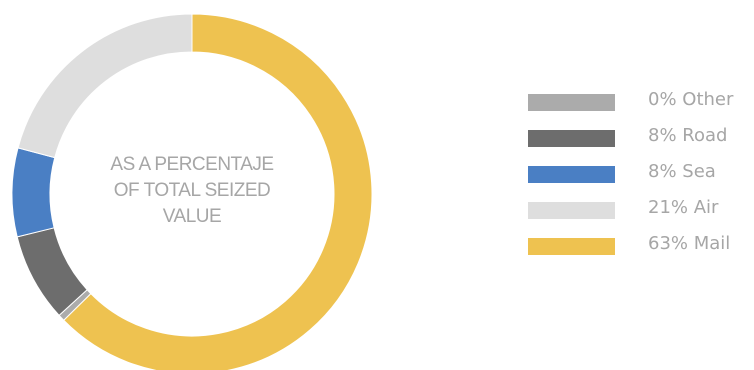 The height and width of the screenshot is (370, 754). I want to click on legend-label-mail: 63% Mail, so click(689, 243).